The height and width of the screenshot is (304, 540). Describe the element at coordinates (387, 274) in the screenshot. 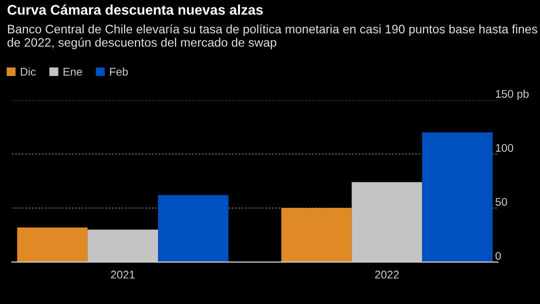

I see `x-tick-label: 2022` at that location.